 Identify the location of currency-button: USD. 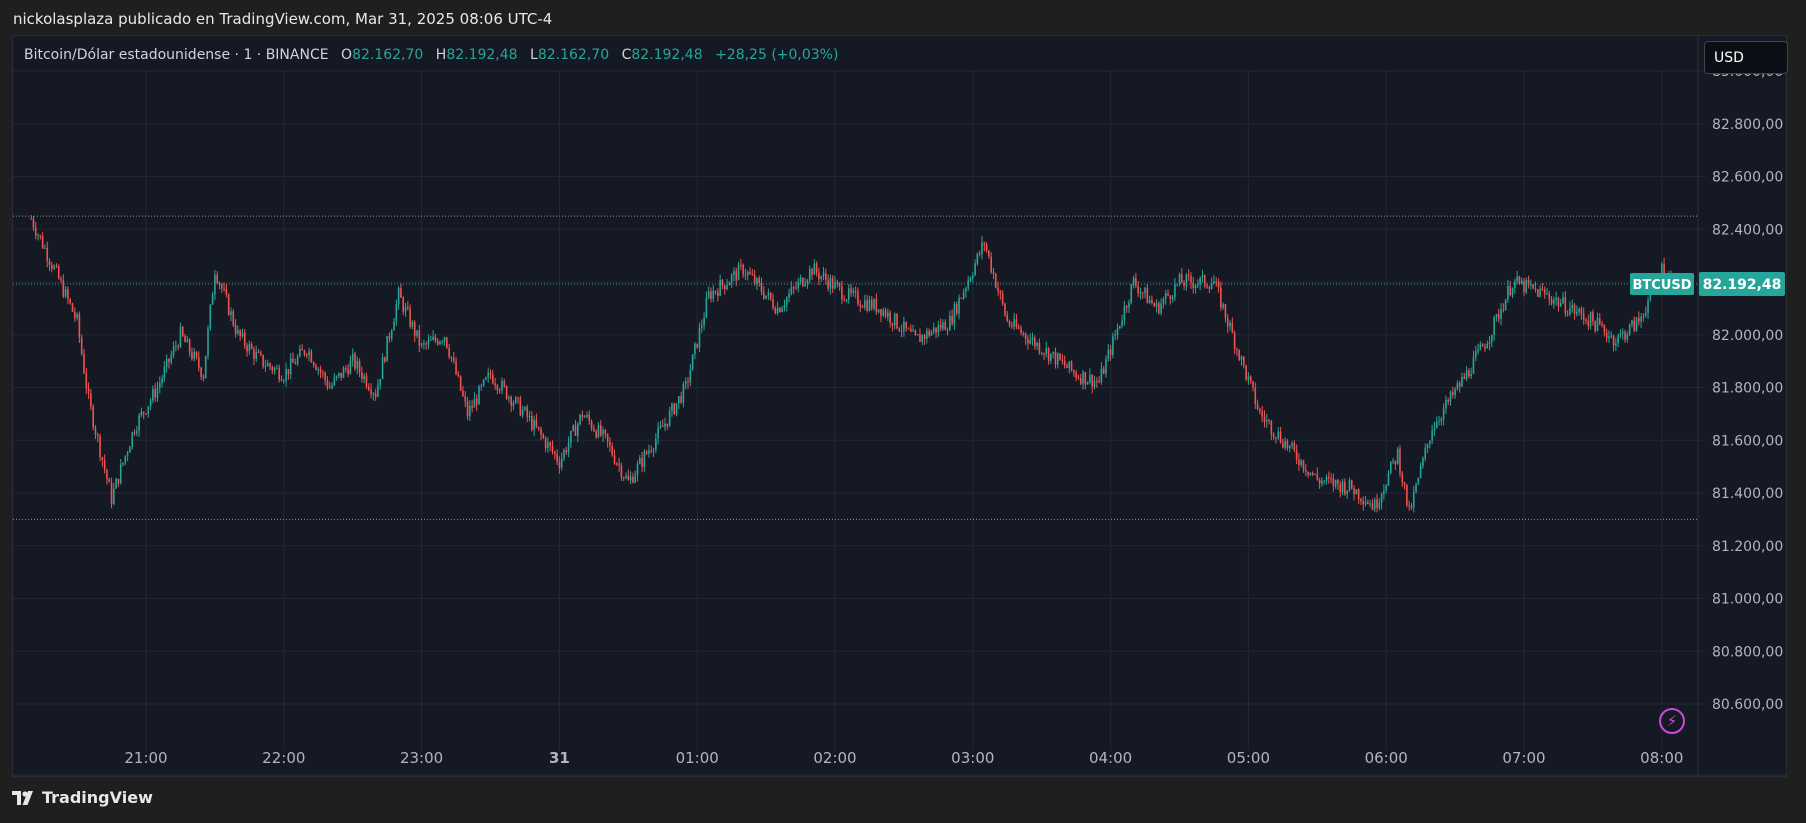
(1746, 57).